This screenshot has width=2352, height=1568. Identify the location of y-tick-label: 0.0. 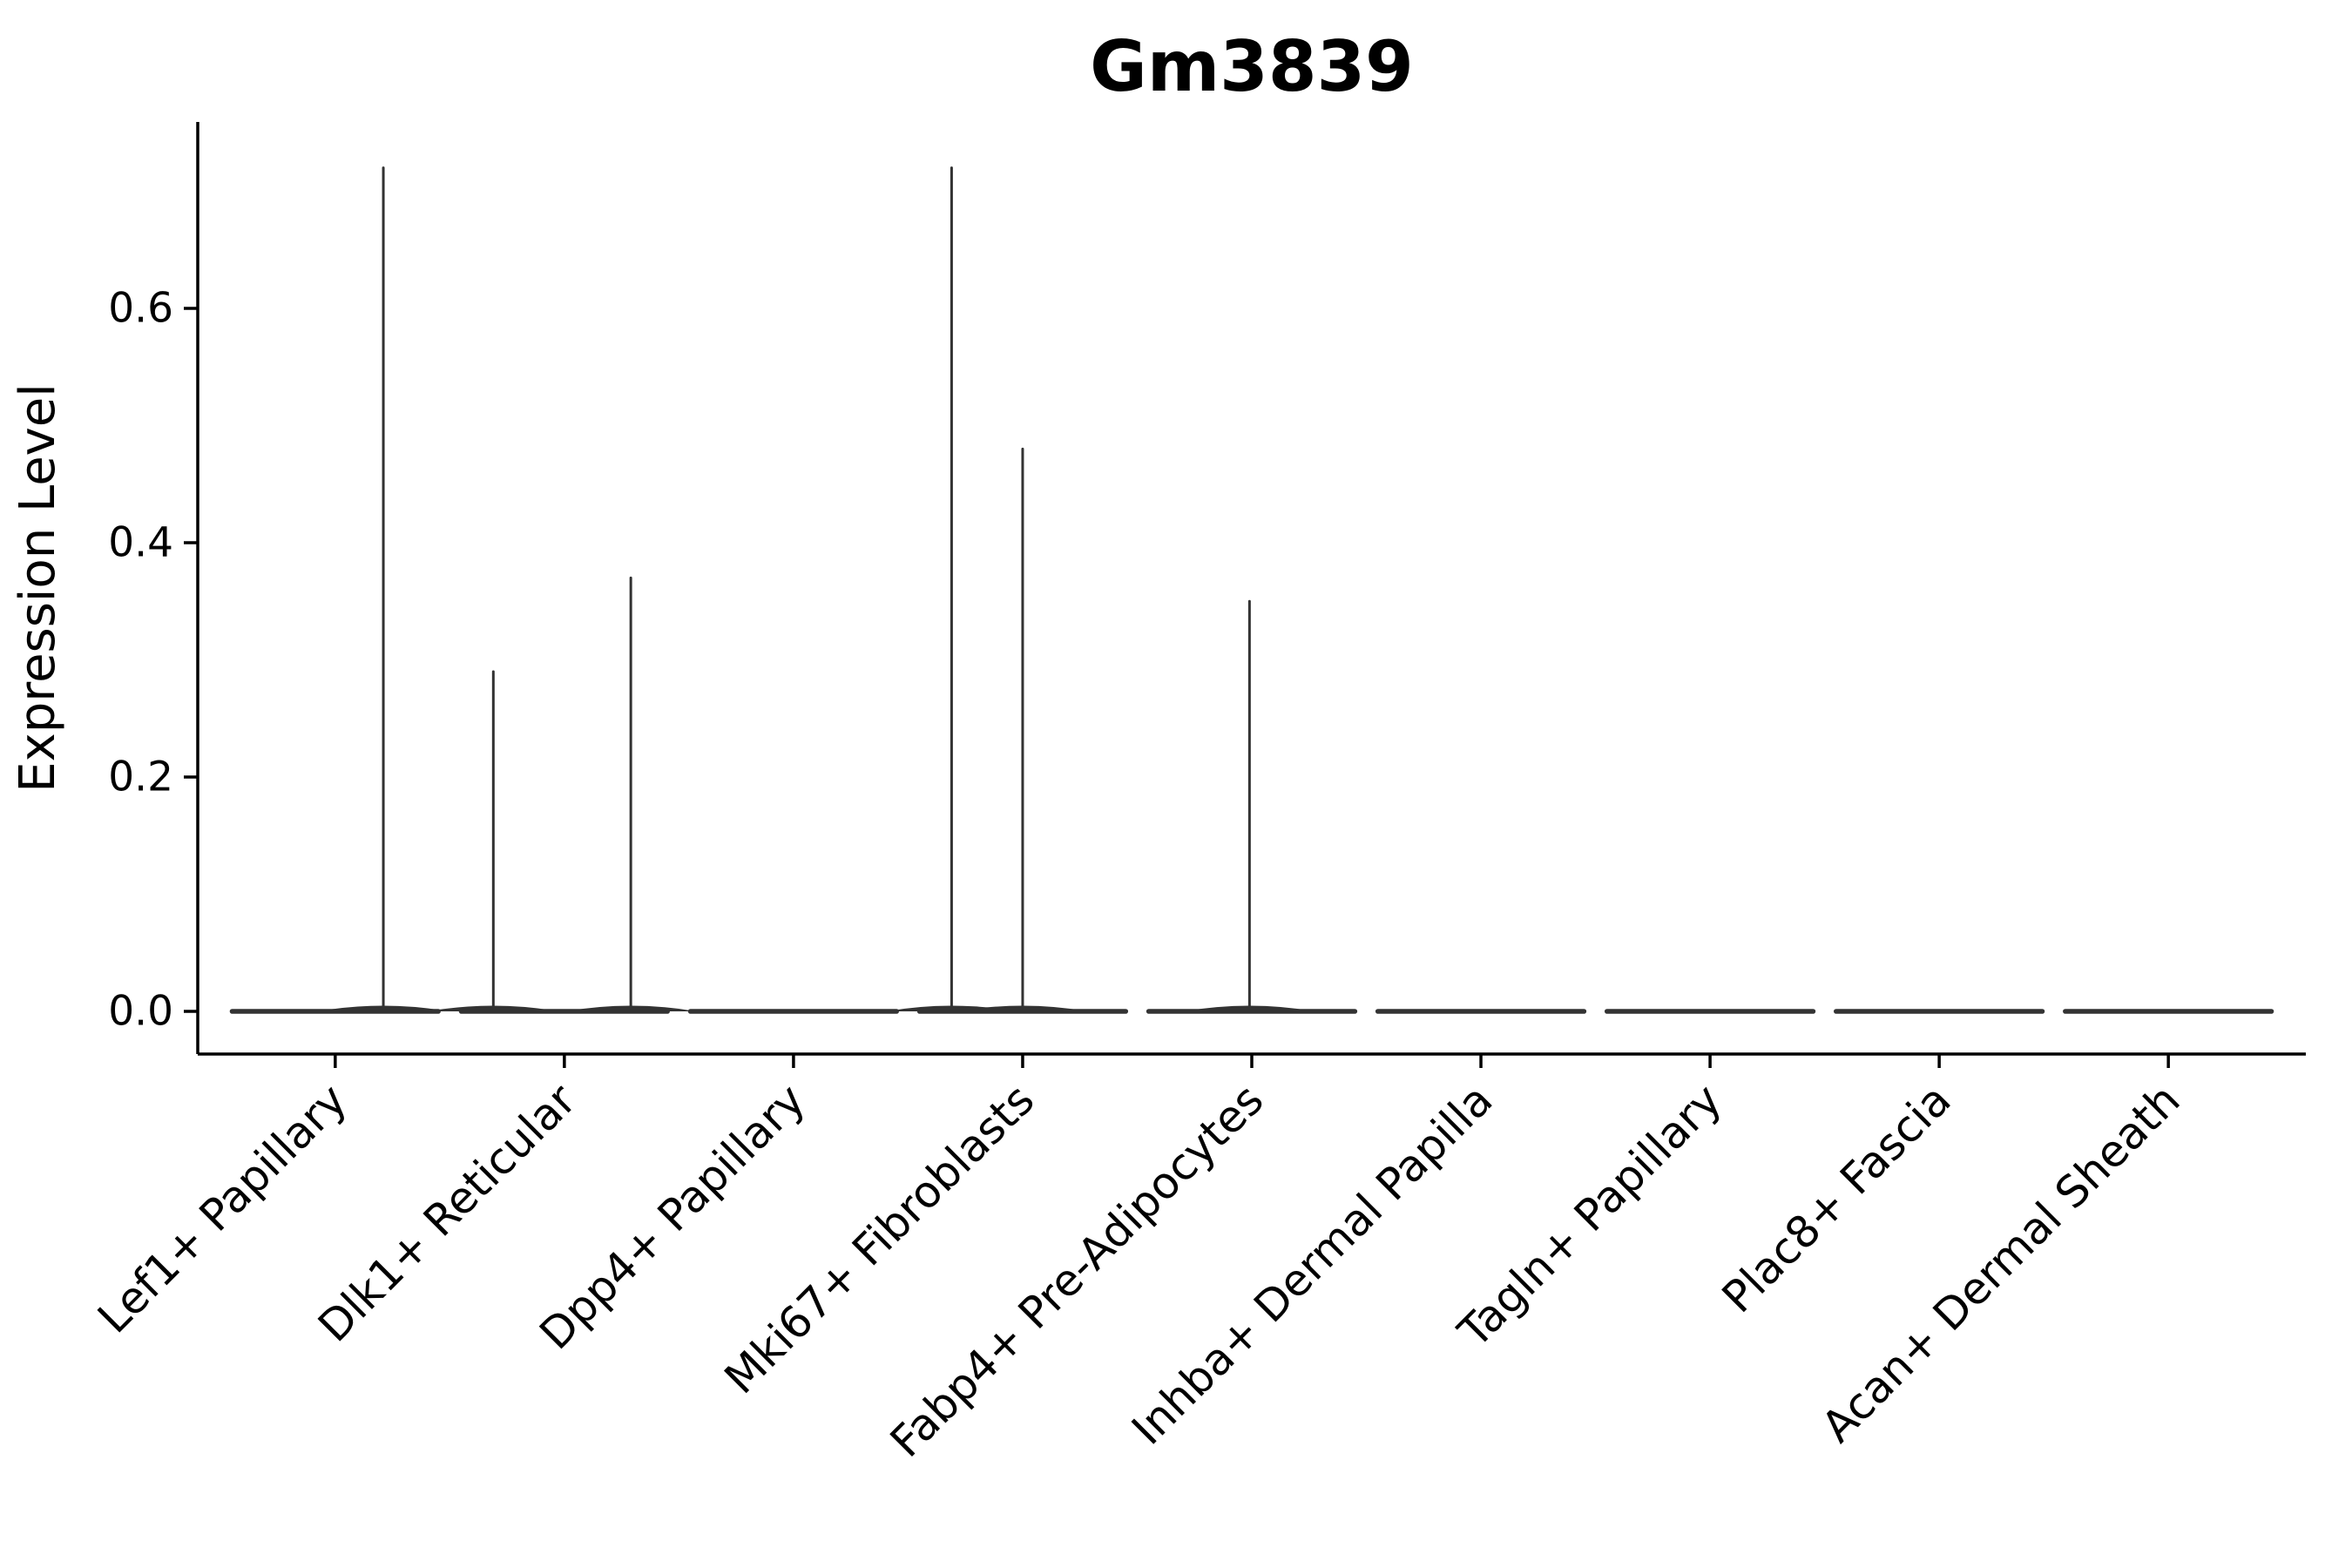
(140, 1012).